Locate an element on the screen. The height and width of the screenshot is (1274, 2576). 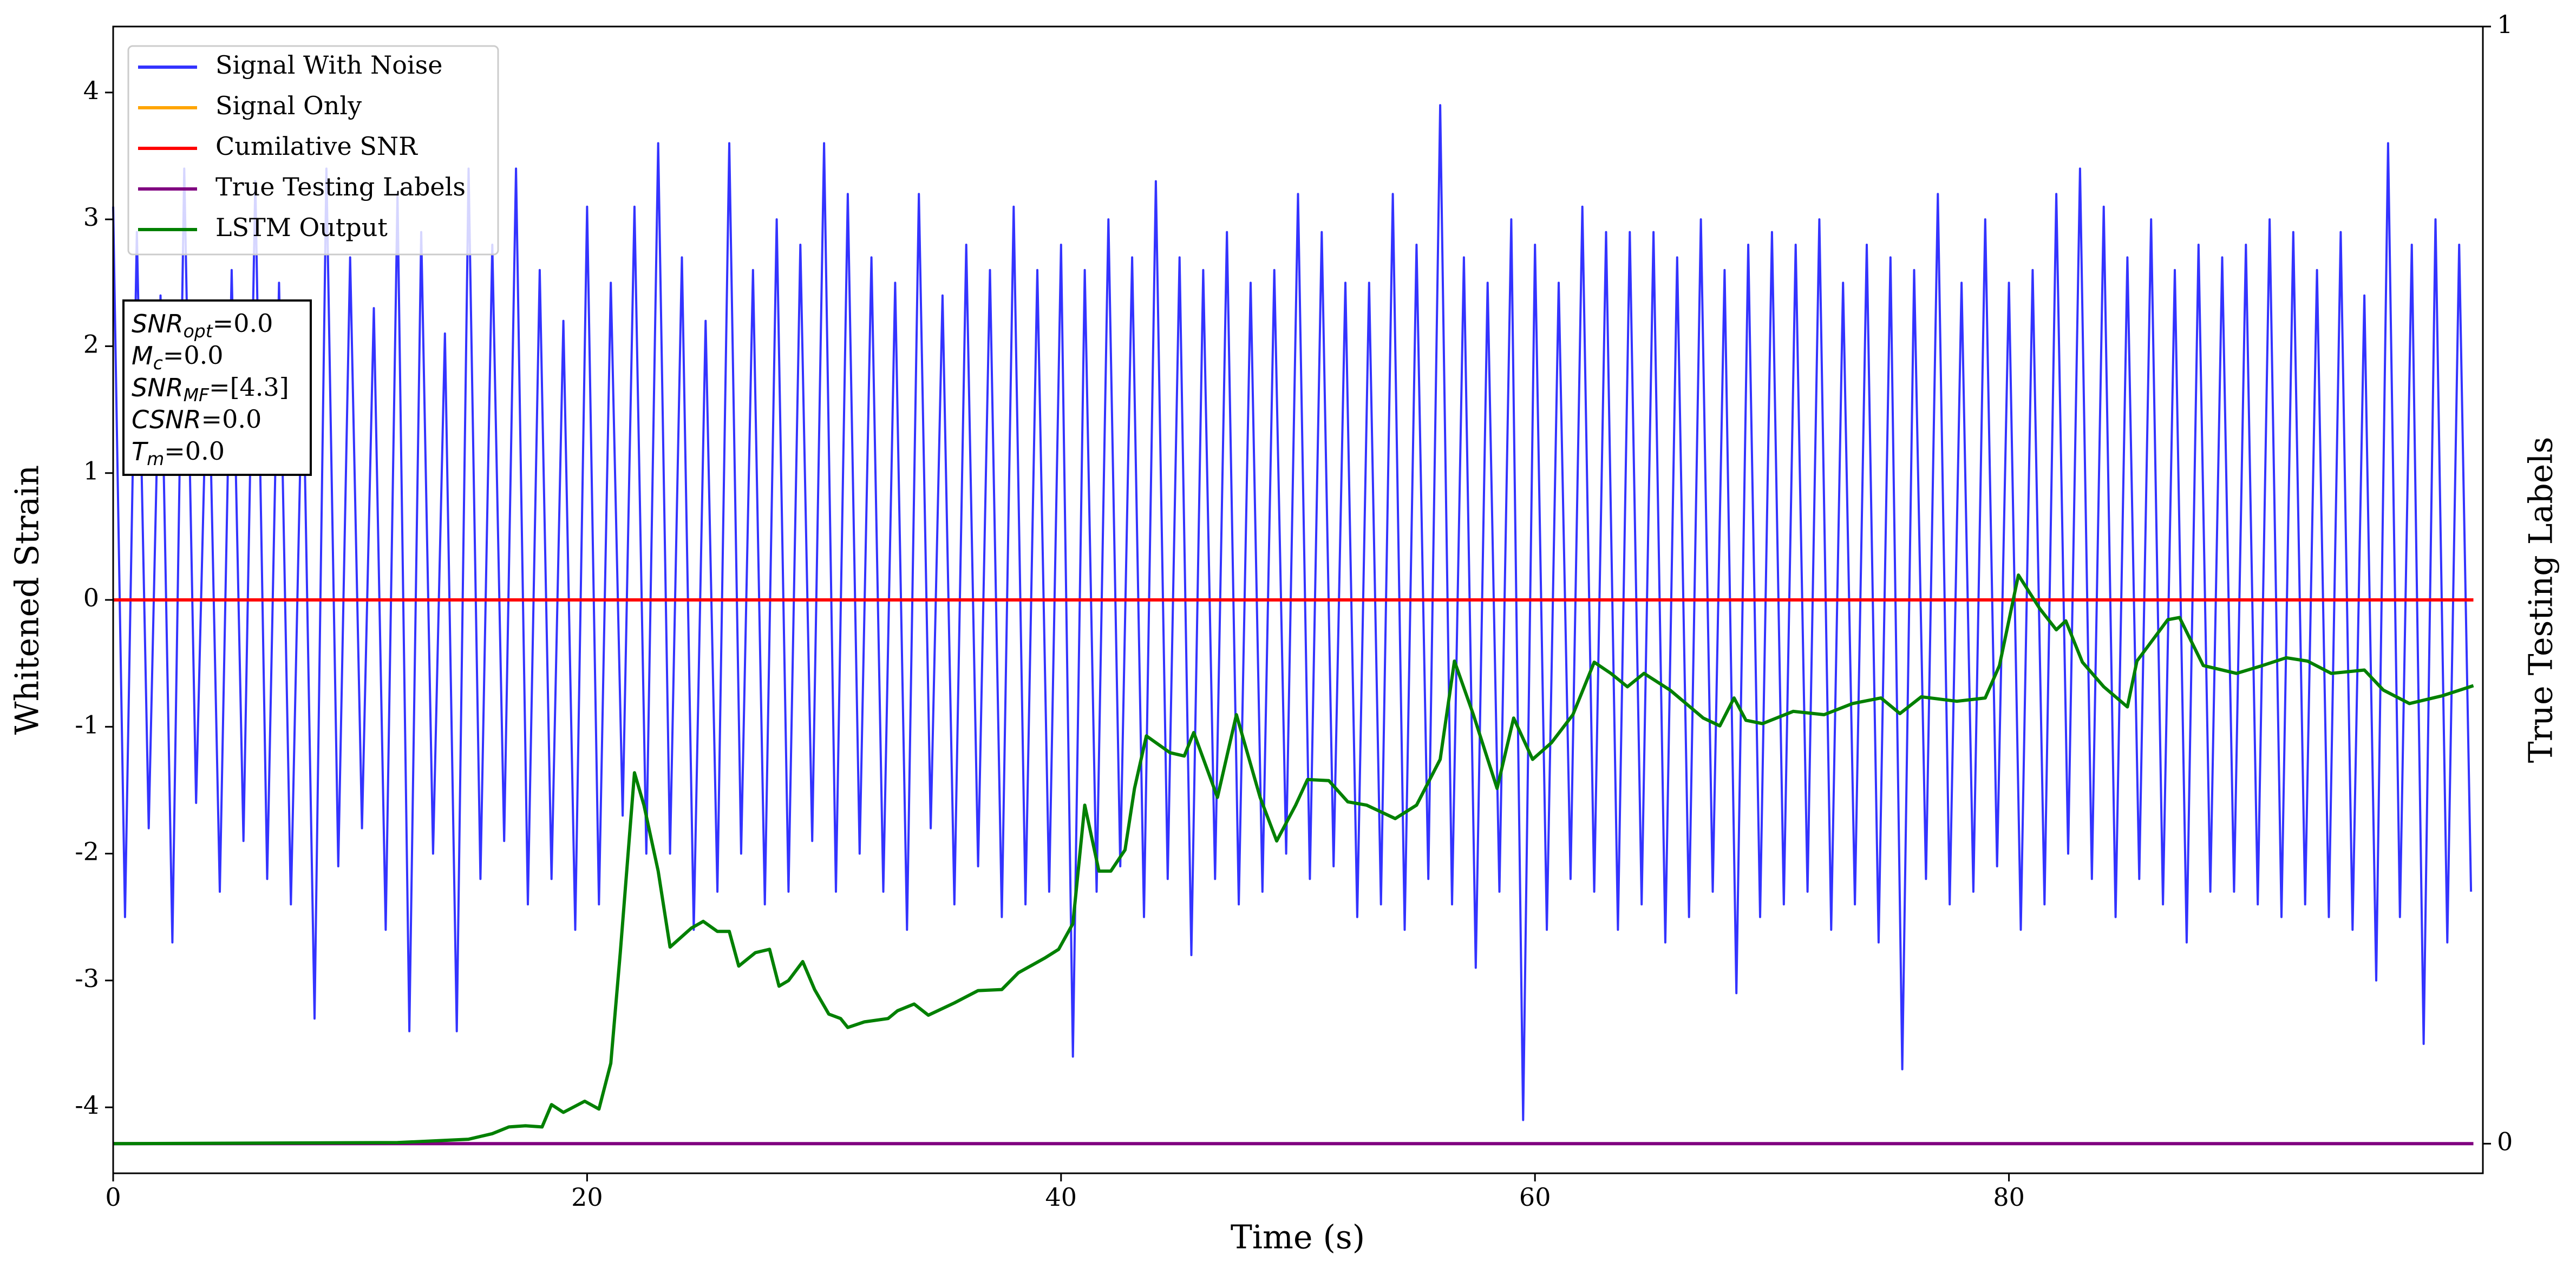
x-tick-label: 0 is located at coordinates (113, 1197).